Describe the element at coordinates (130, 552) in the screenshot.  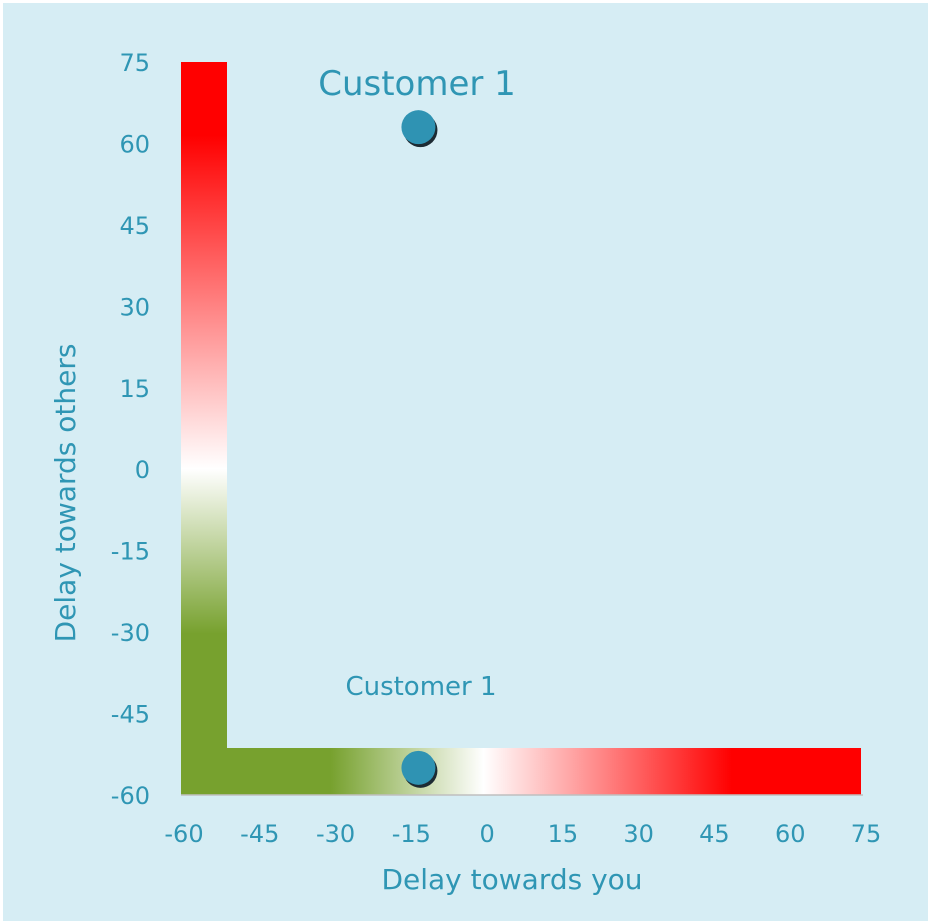
I see `y-tick-label: -15` at that location.